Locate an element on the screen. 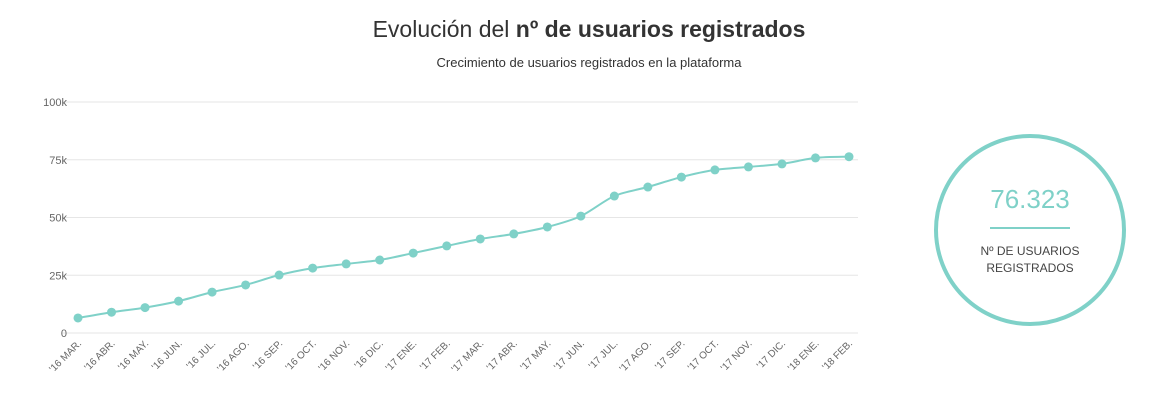  y-tick-label: 100k is located at coordinates (55, 103).